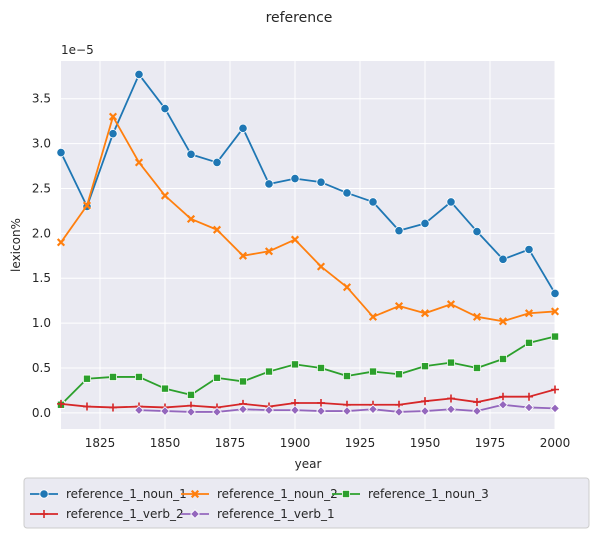 Image resolution: width=599 pixels, height=541 pixels. What do you see at coordinates (125, 514) in the screenshot?
I see `legend-label: reference_1_verb_2` at bounding box center [125, 514].